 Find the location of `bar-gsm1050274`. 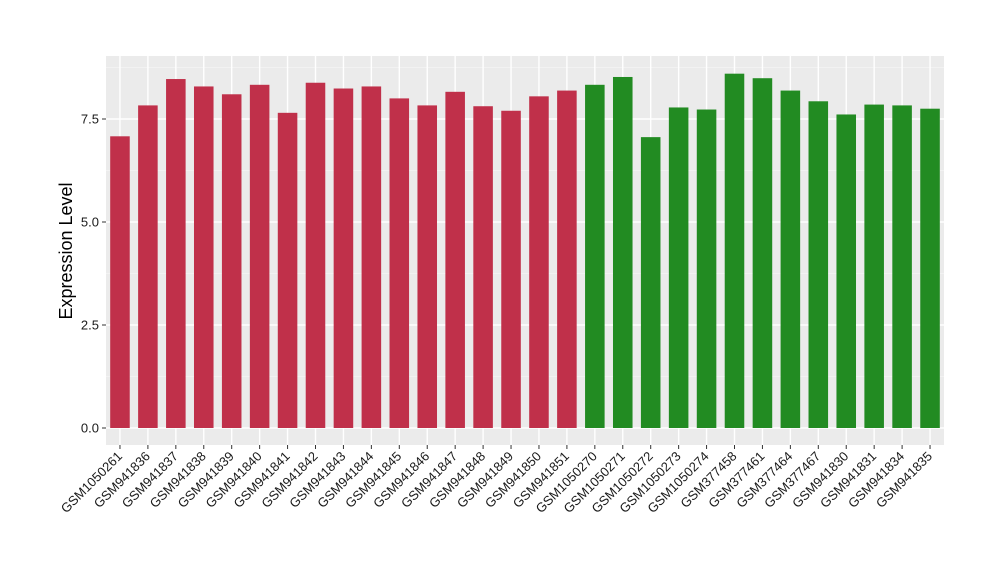

bar-gsm1050274 is located at coordinates (706, 269).